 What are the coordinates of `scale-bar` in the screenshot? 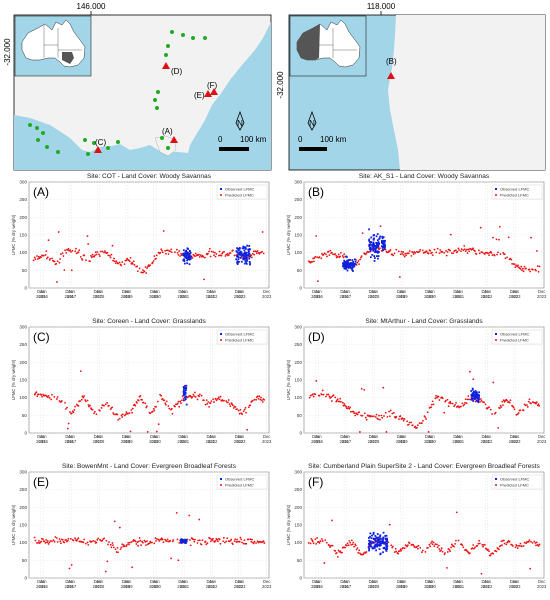 It's located at (234, 149).